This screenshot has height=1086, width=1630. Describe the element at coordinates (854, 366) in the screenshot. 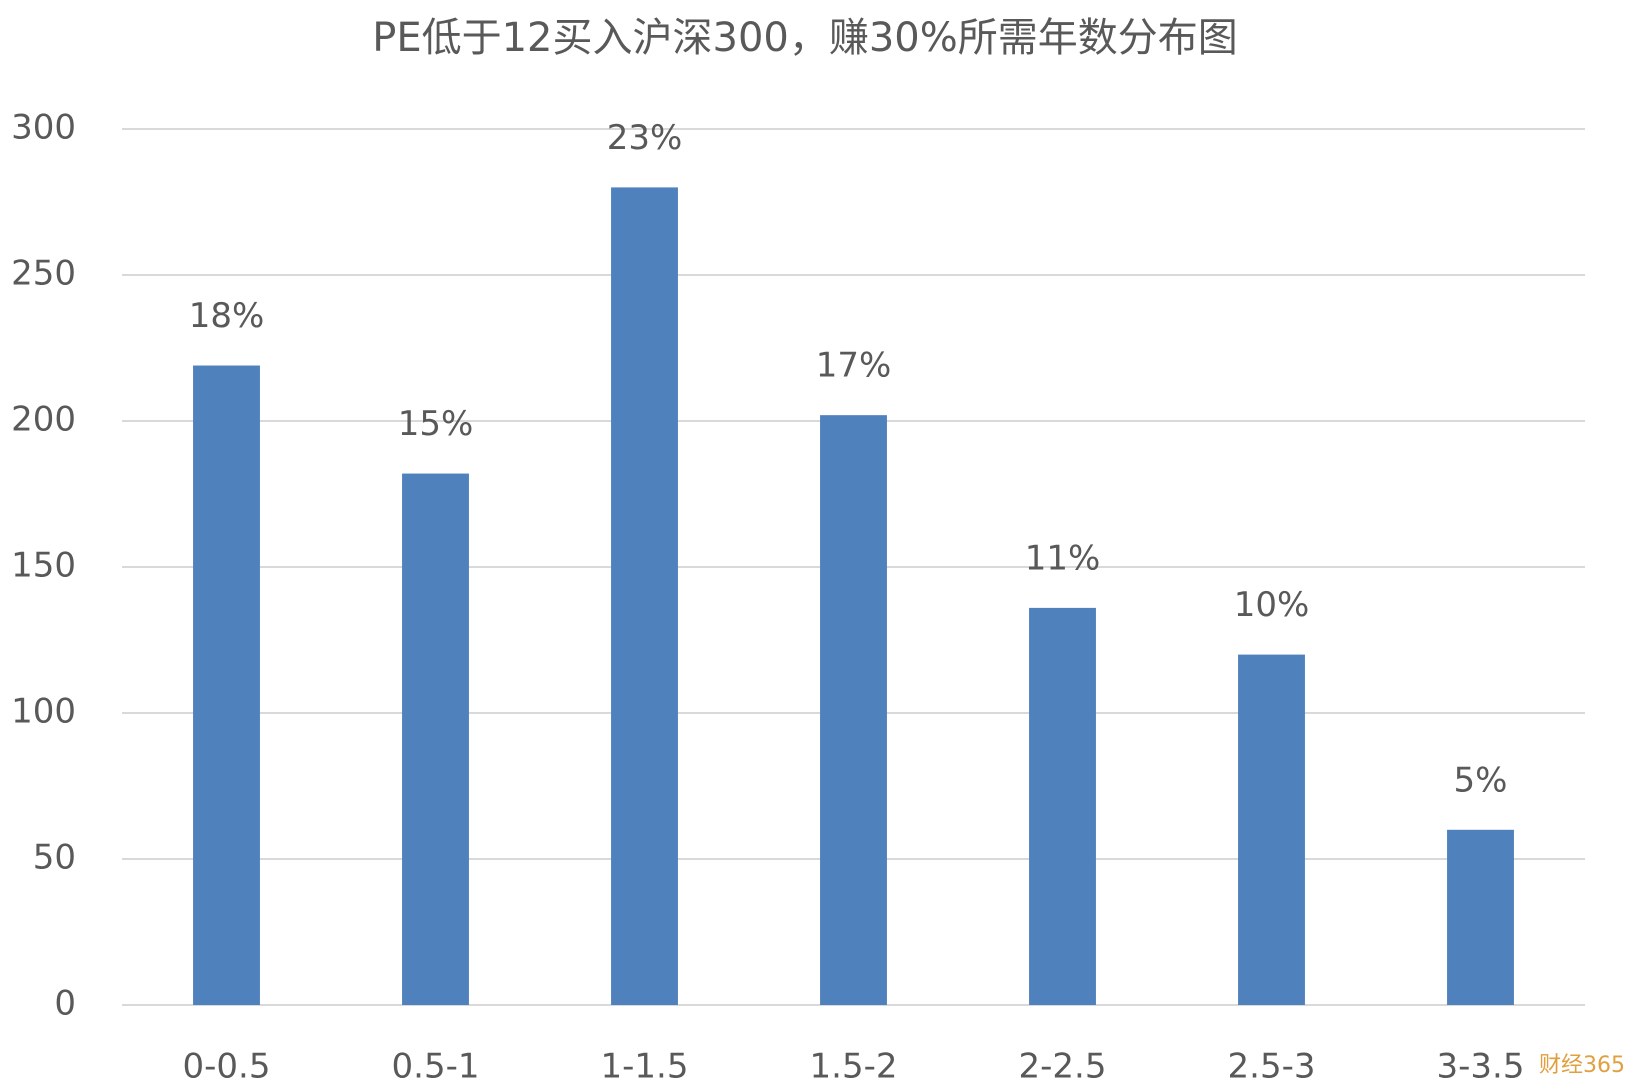

I see `share-label: 17%` at that location.